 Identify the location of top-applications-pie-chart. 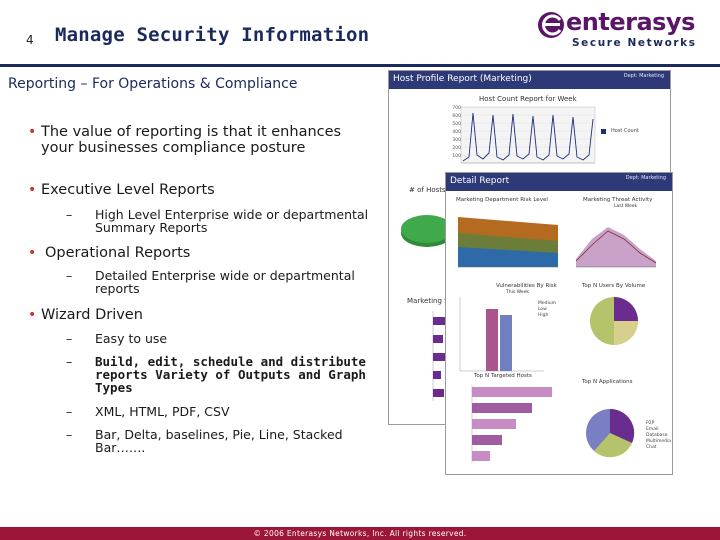
(610, 433).